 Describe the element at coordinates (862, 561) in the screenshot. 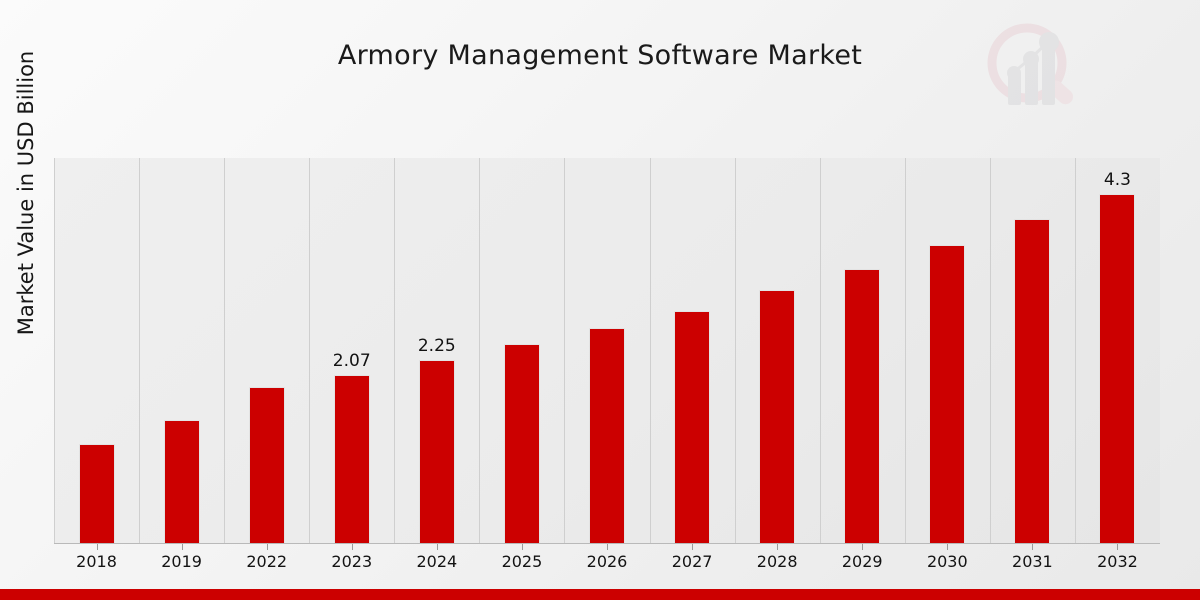

I see `x-tick-label-2029: 2029` at that location.